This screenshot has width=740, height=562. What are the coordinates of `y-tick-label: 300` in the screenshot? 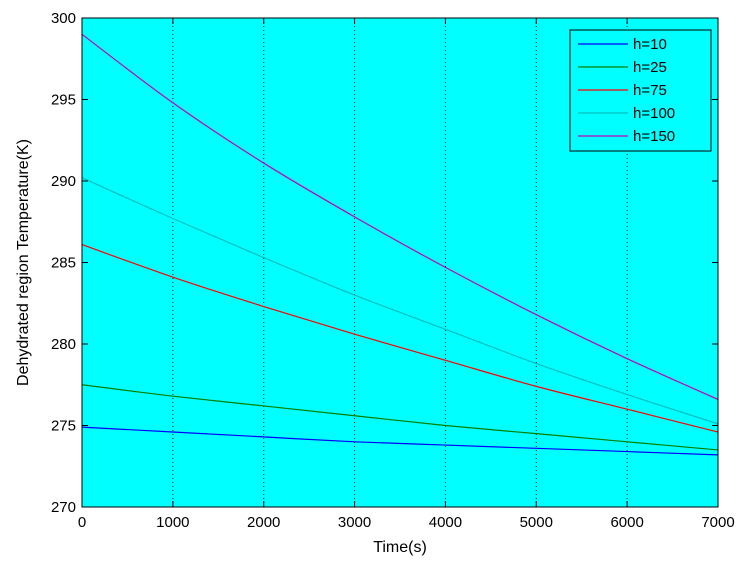 It's located at (63, 18).